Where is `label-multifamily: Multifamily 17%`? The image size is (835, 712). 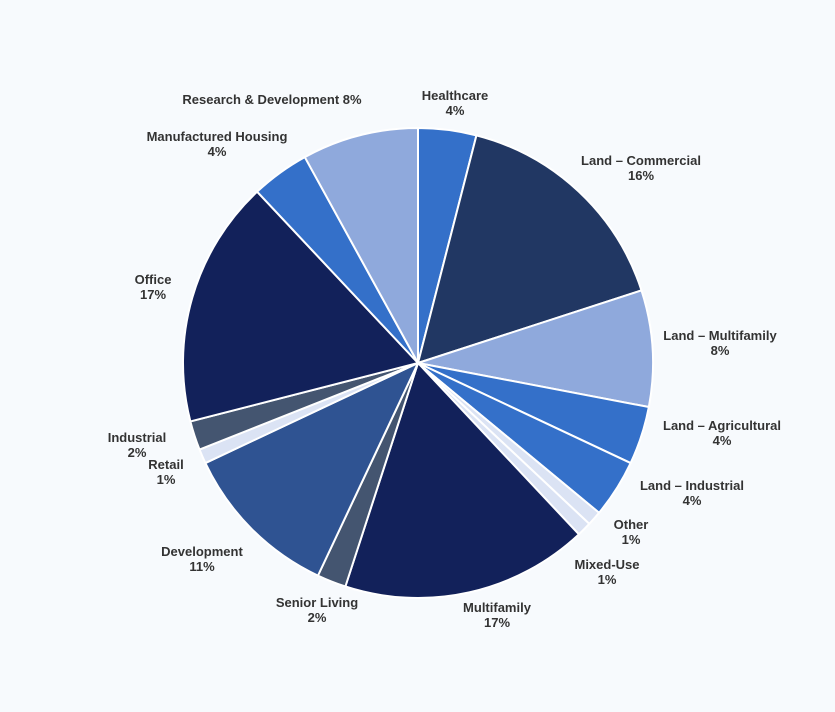 label-multifamily: Multifamily 17% is located at coordinates (497, 615).